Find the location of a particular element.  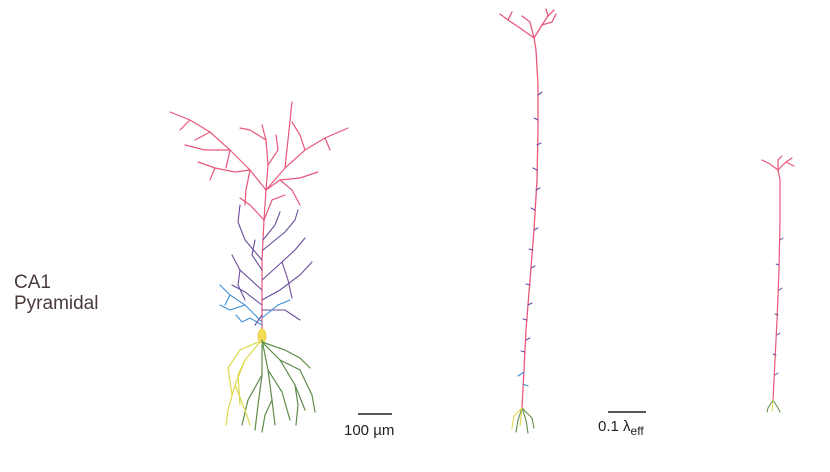

scale-electrotonic-value: 0.1 is located at coordinates (608, 426).